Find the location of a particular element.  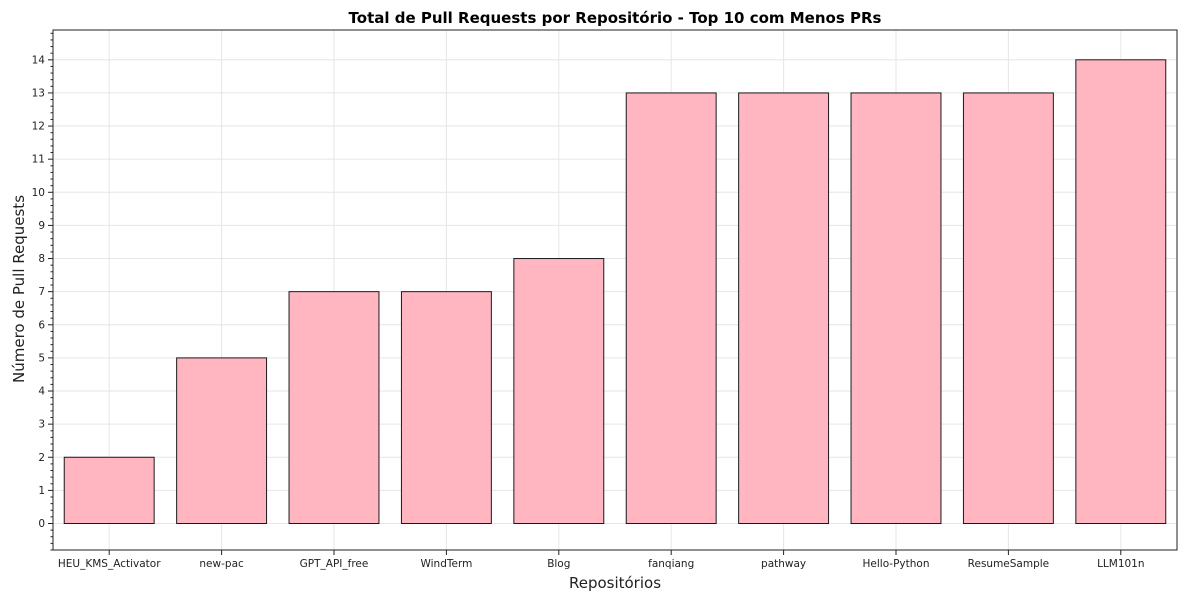

bar-ResumeSample is located at coordinates (1008, 308).